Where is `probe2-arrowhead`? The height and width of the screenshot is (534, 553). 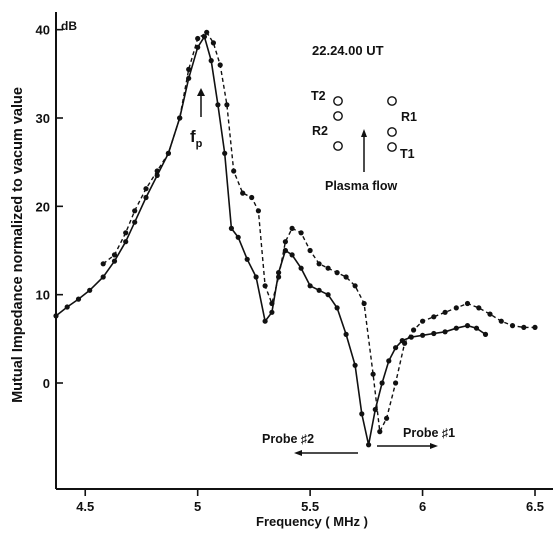
probe2-arrowhead is located at coordinates (298, 453).